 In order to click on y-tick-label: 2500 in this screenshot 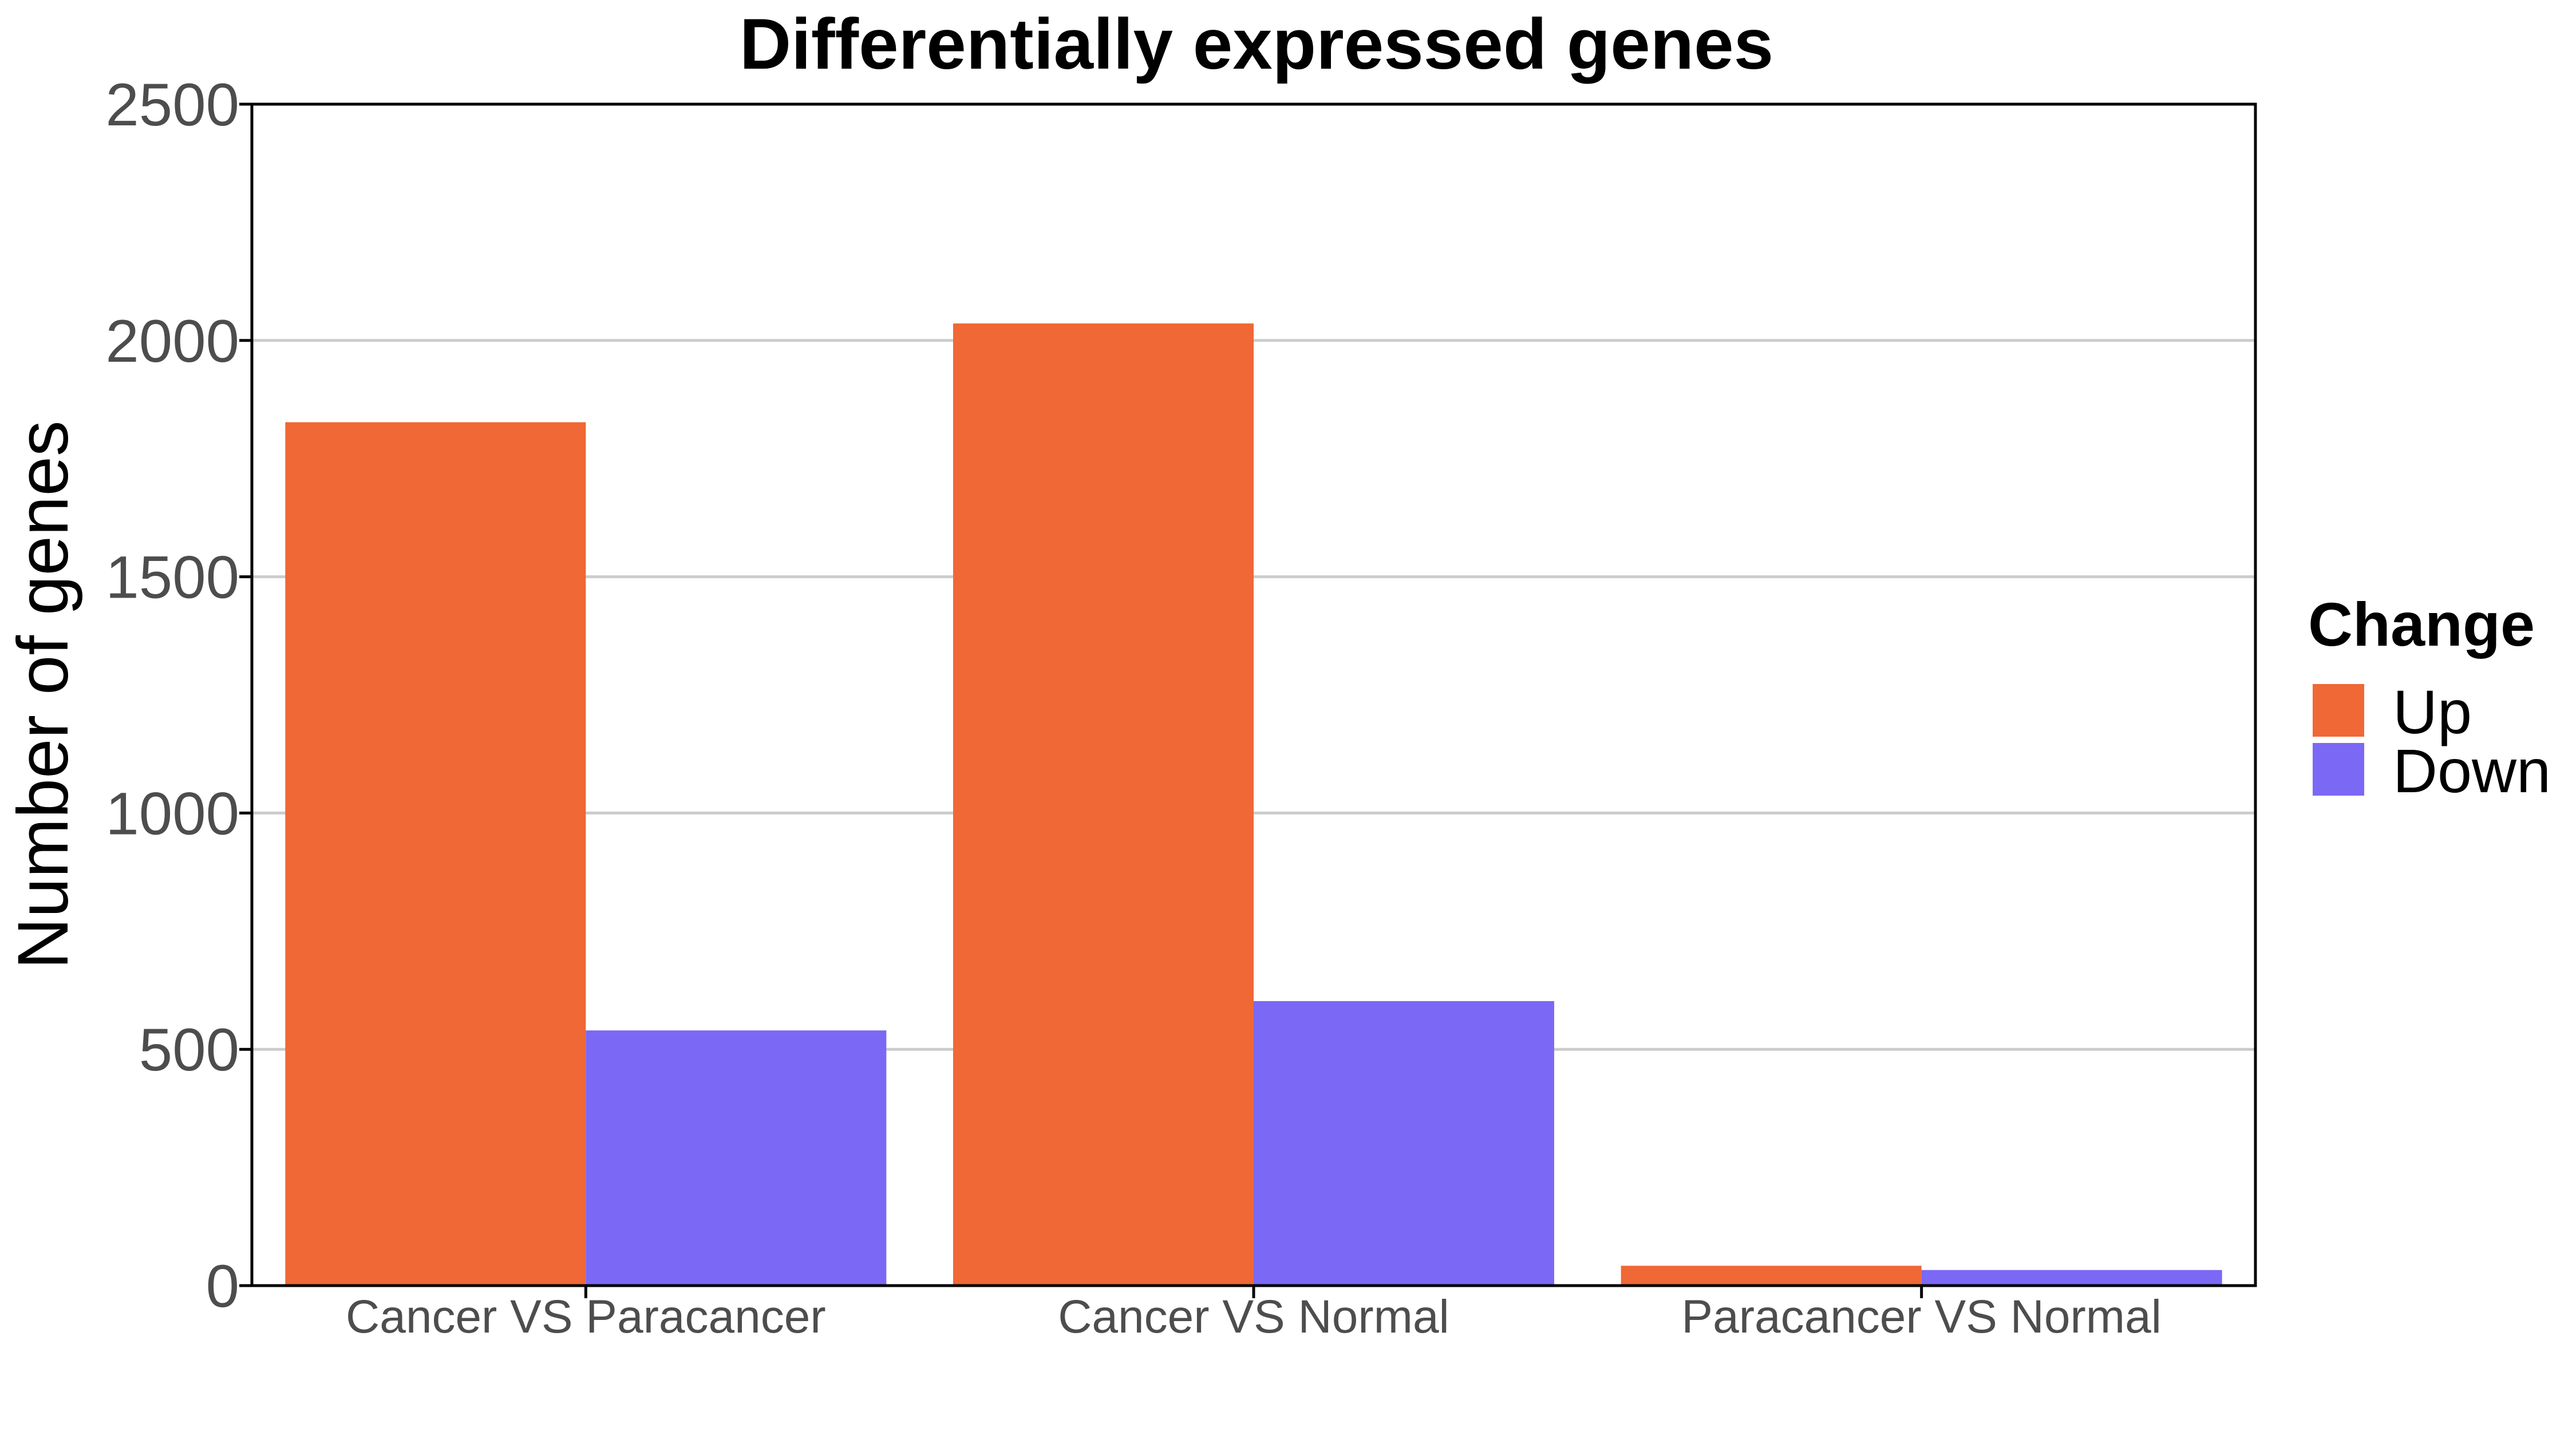, I will do `click(172, 105)`.